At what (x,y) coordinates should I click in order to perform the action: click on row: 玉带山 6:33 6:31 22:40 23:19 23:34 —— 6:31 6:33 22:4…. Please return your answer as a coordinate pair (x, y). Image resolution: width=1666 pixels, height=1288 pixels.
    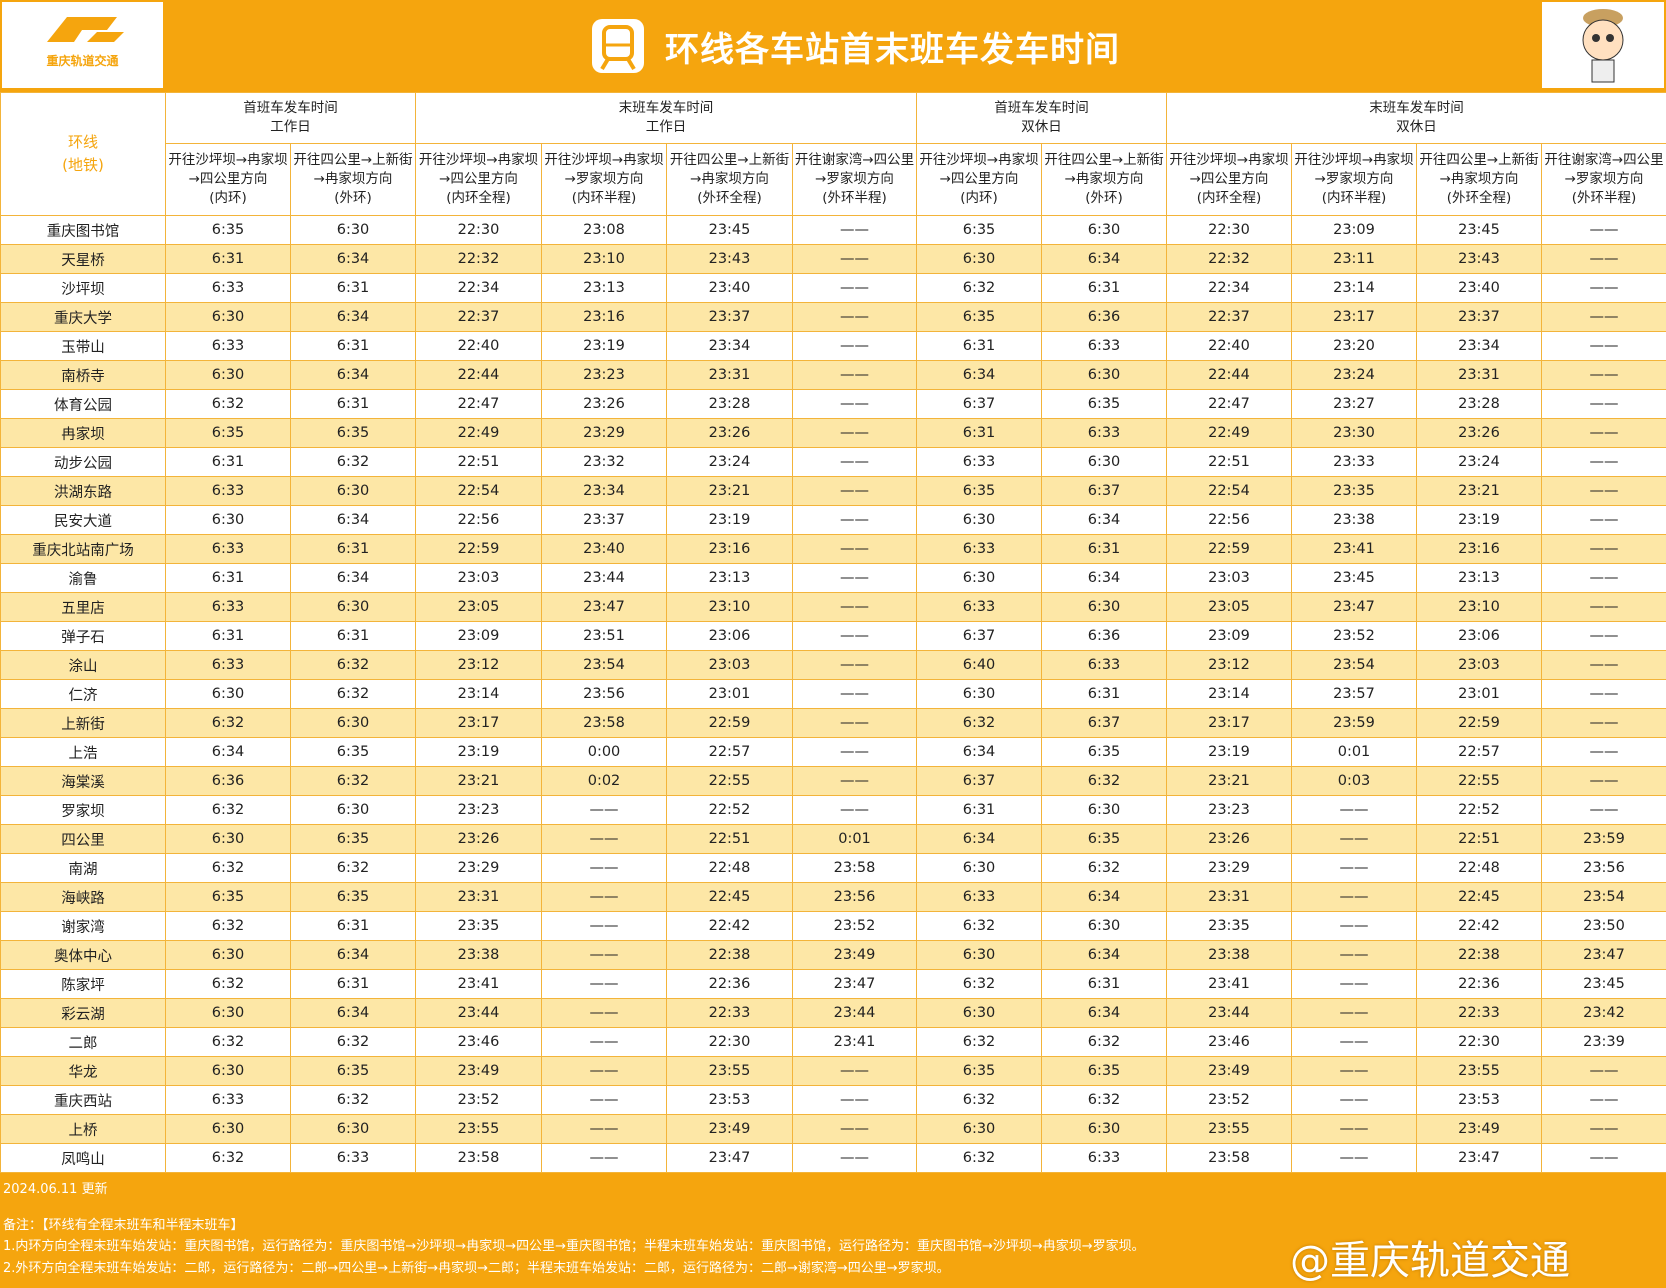
    Looking at the image, I should click on (833, 346).